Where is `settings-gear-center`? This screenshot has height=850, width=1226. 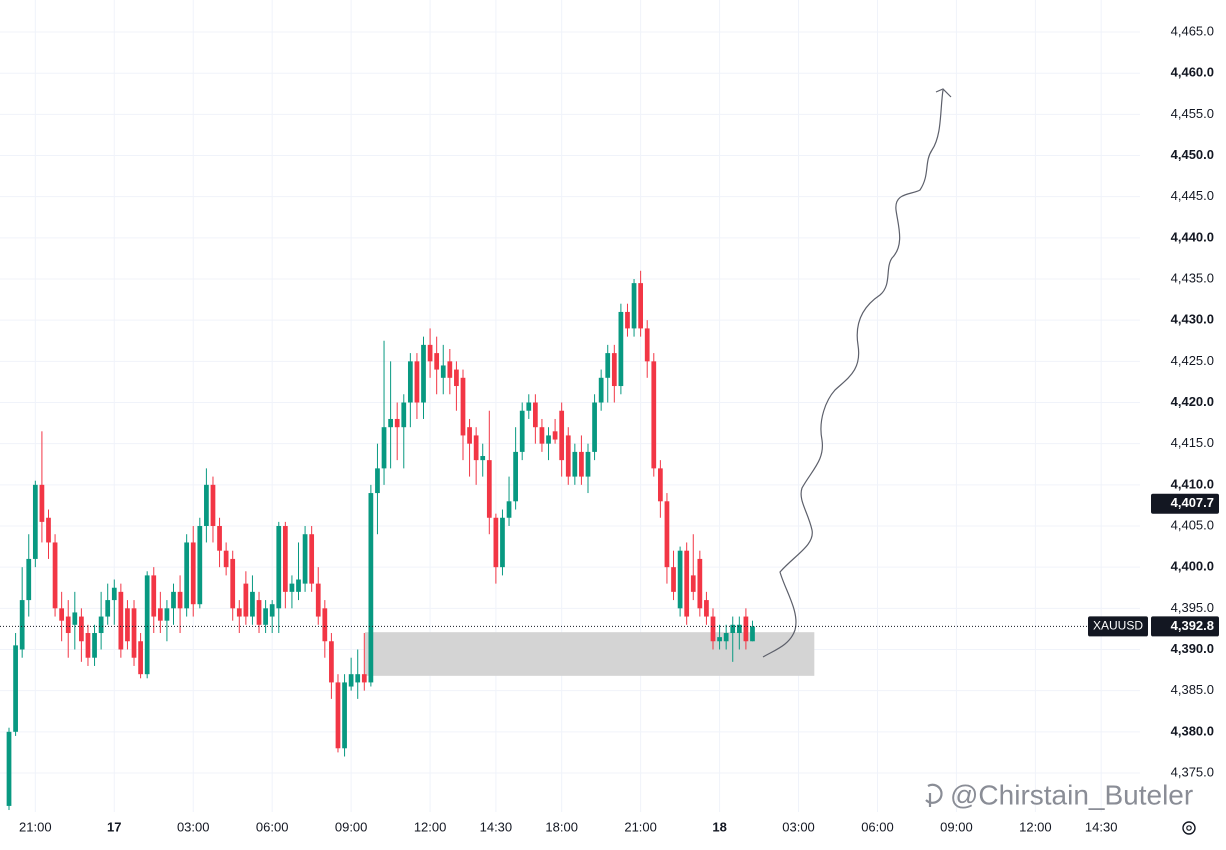
settings-gear-center is located at coordinates (1189, 828).